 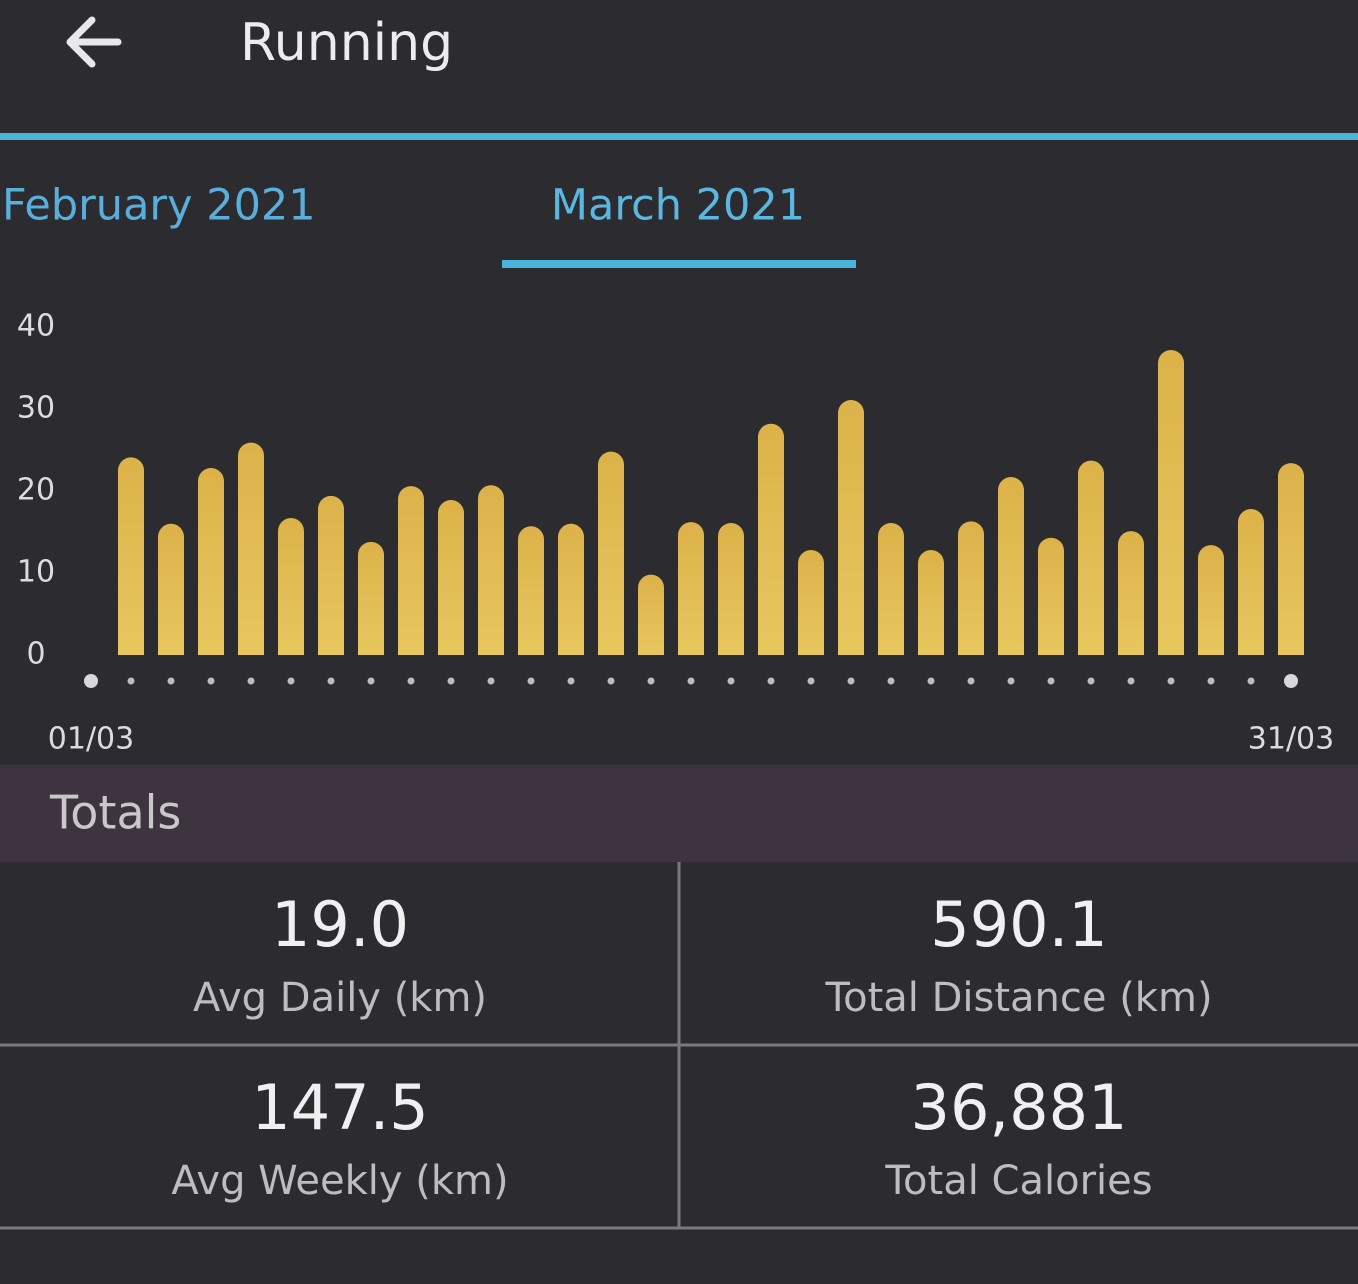 What do you see at coordinates (1018, 1181) in the screenshot?
I see `stat-label: Total Calories` at bounding box center [1018, 1181].